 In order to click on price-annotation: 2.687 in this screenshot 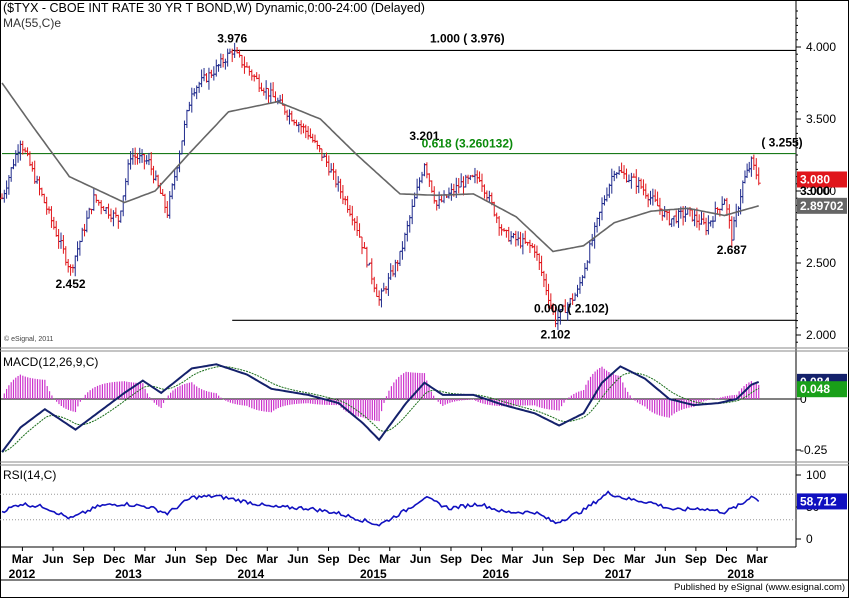, I will do `click(732, 250)`.